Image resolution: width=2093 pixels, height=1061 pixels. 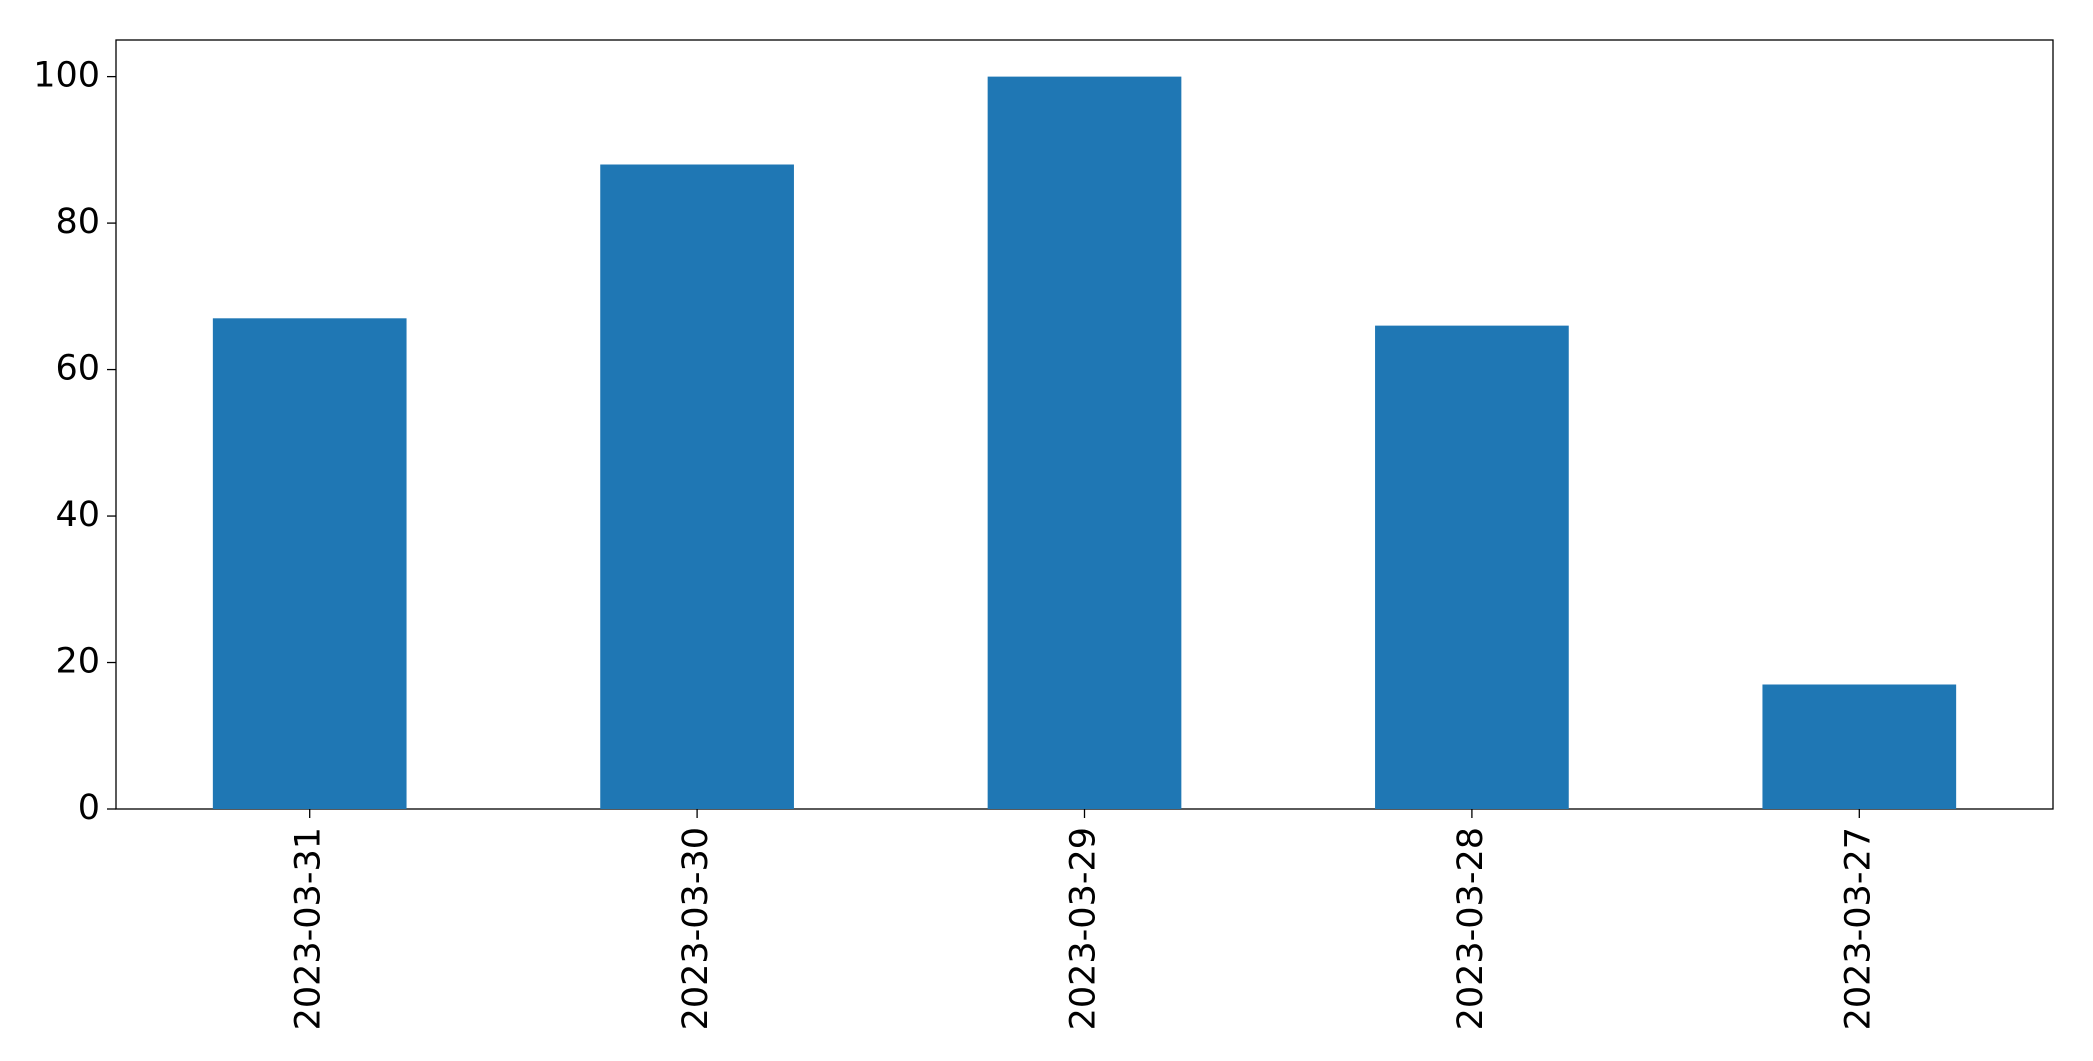 I want to click on y-tick-label: 100, so click(x=66, y=76).